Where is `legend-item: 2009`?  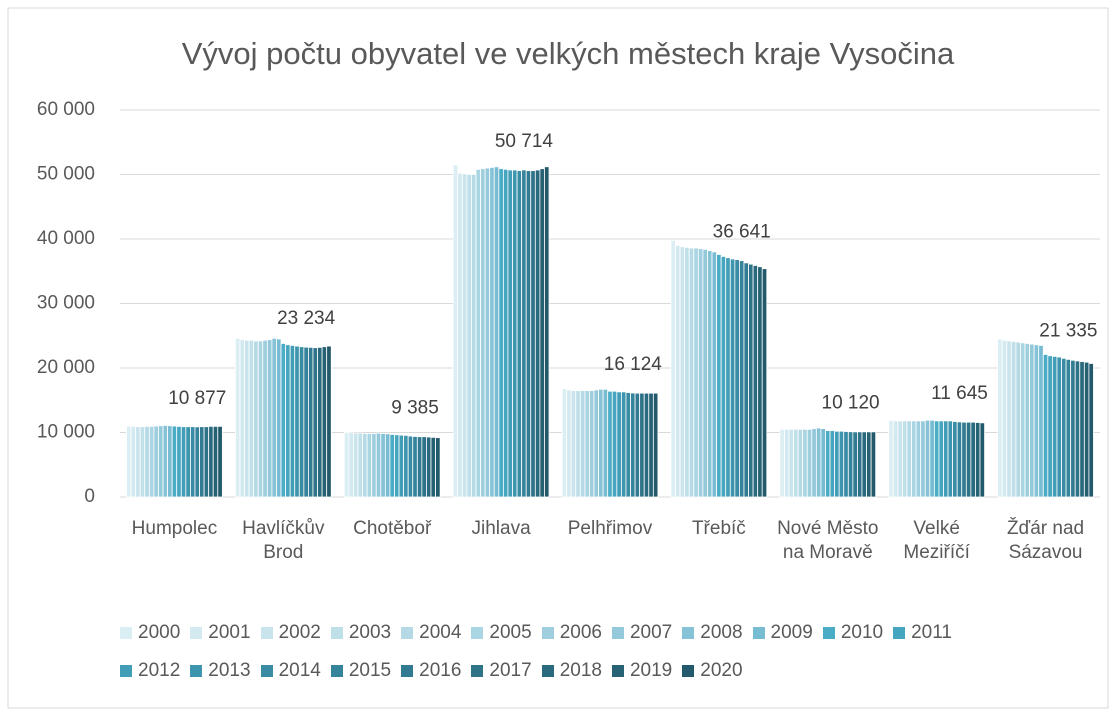
legend-item: 2009 is located at coordinates (782, 633).